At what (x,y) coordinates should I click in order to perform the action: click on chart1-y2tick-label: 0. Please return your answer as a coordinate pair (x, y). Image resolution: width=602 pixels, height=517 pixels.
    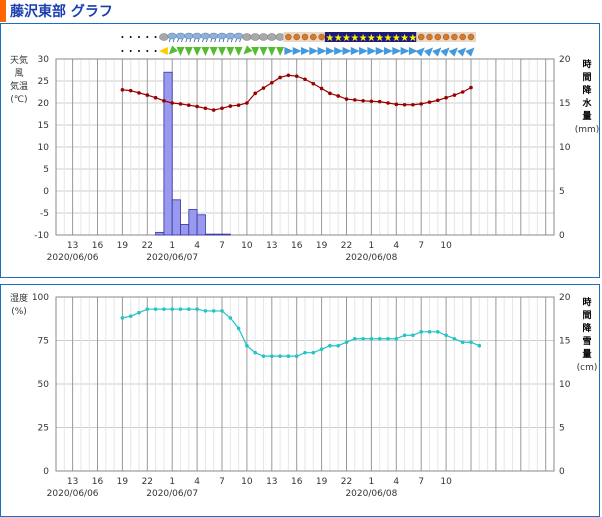
    Looking at the image, I should click on (562, 236).